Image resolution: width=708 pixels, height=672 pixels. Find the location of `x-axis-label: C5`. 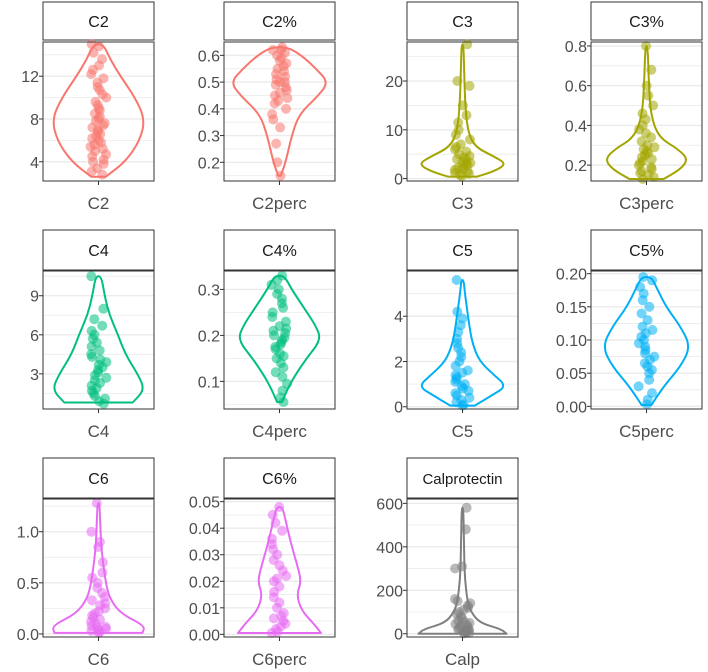

x-axis-label: C5 is located at coordinates (463, 431).